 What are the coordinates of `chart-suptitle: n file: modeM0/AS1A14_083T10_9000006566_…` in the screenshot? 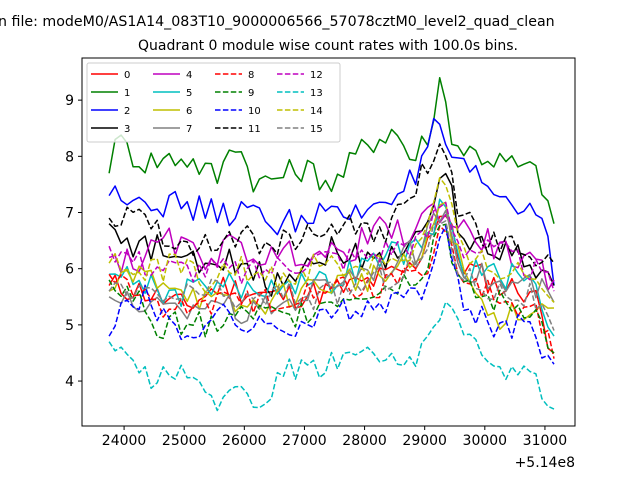 It's located at (277, 22).